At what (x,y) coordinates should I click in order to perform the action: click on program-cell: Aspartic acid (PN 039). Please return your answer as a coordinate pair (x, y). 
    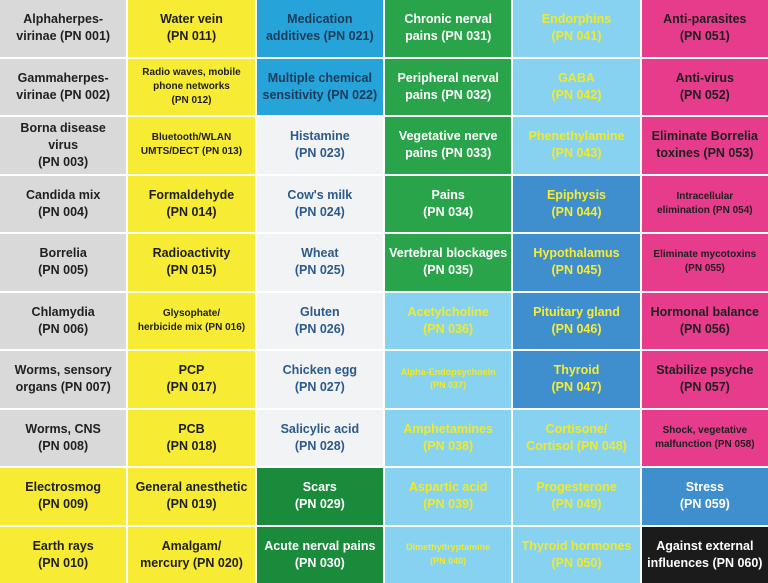
    Looking at the image, I should click on (448, 496).